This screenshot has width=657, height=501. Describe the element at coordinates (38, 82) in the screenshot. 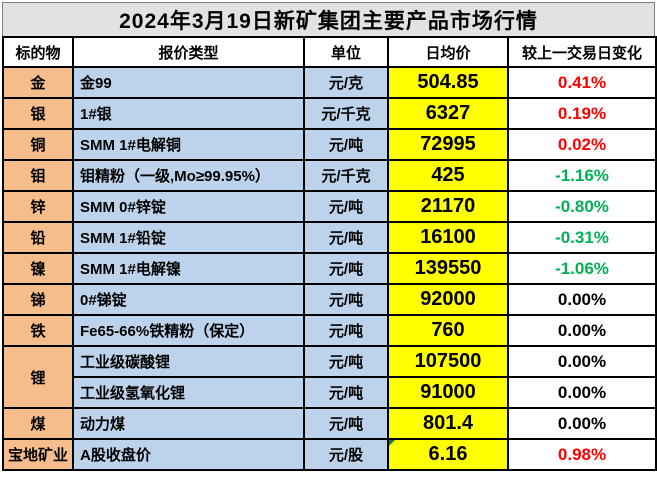

I see `subject-cell: 金` at that location.